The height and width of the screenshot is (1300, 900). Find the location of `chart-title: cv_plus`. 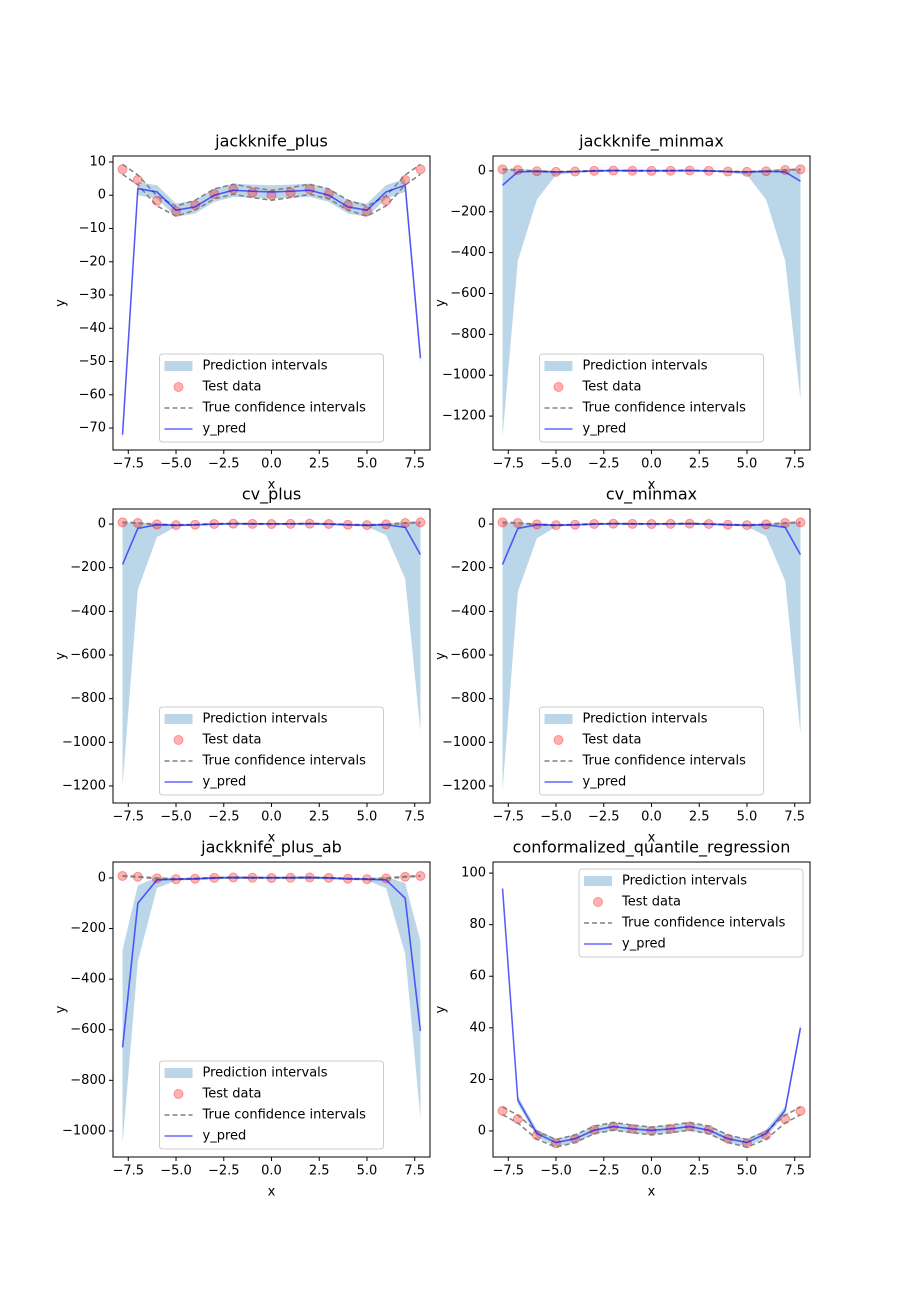

chart-title: cv_plus is located at coordinates (271, 495).